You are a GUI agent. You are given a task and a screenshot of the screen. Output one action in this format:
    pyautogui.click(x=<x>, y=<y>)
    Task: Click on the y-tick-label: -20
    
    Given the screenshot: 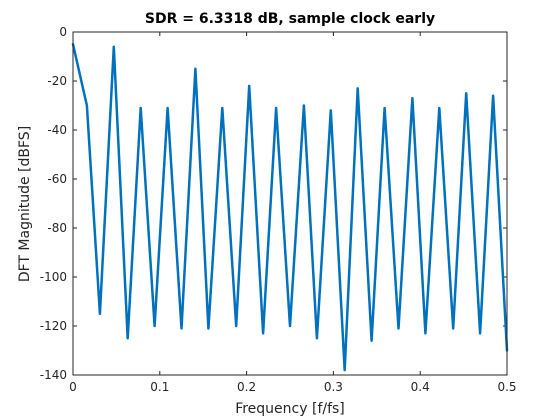 What is the action you would take?
    pyautogui.click(x=57, y=81)
    